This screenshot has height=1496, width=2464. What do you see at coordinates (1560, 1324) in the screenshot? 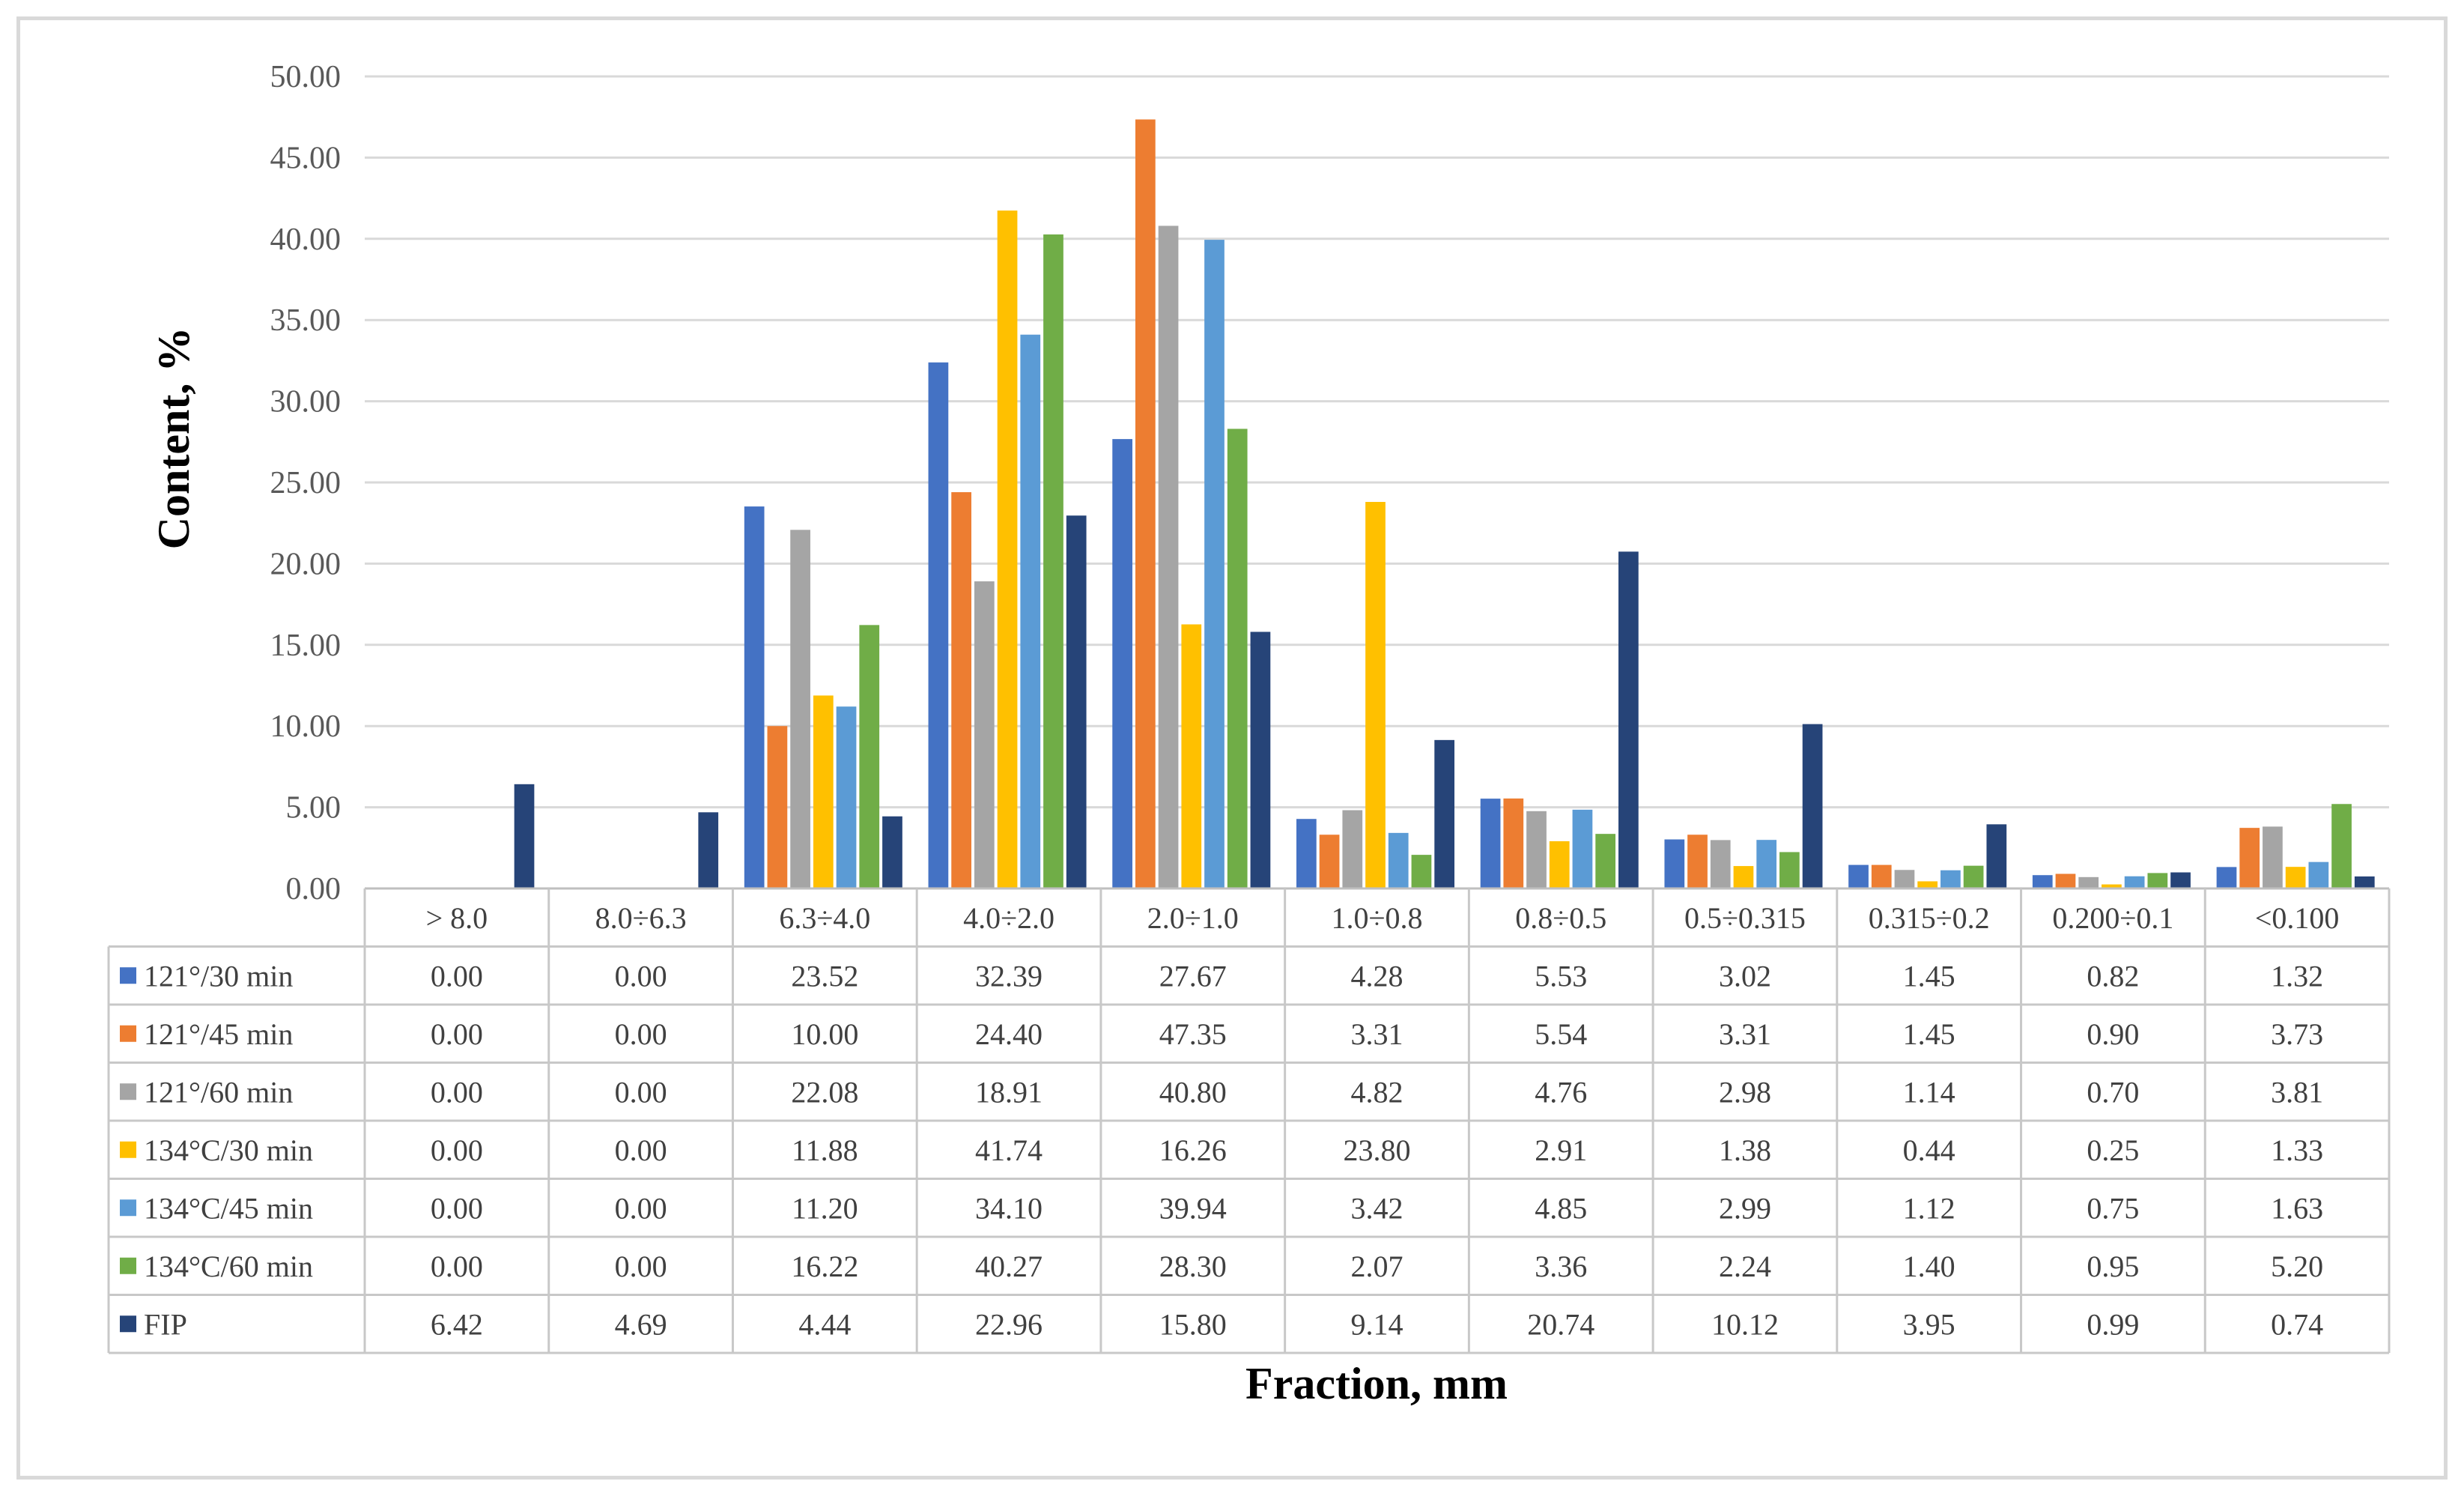
I see `data-label: 20.74` at bounding box center [1560, 1324].